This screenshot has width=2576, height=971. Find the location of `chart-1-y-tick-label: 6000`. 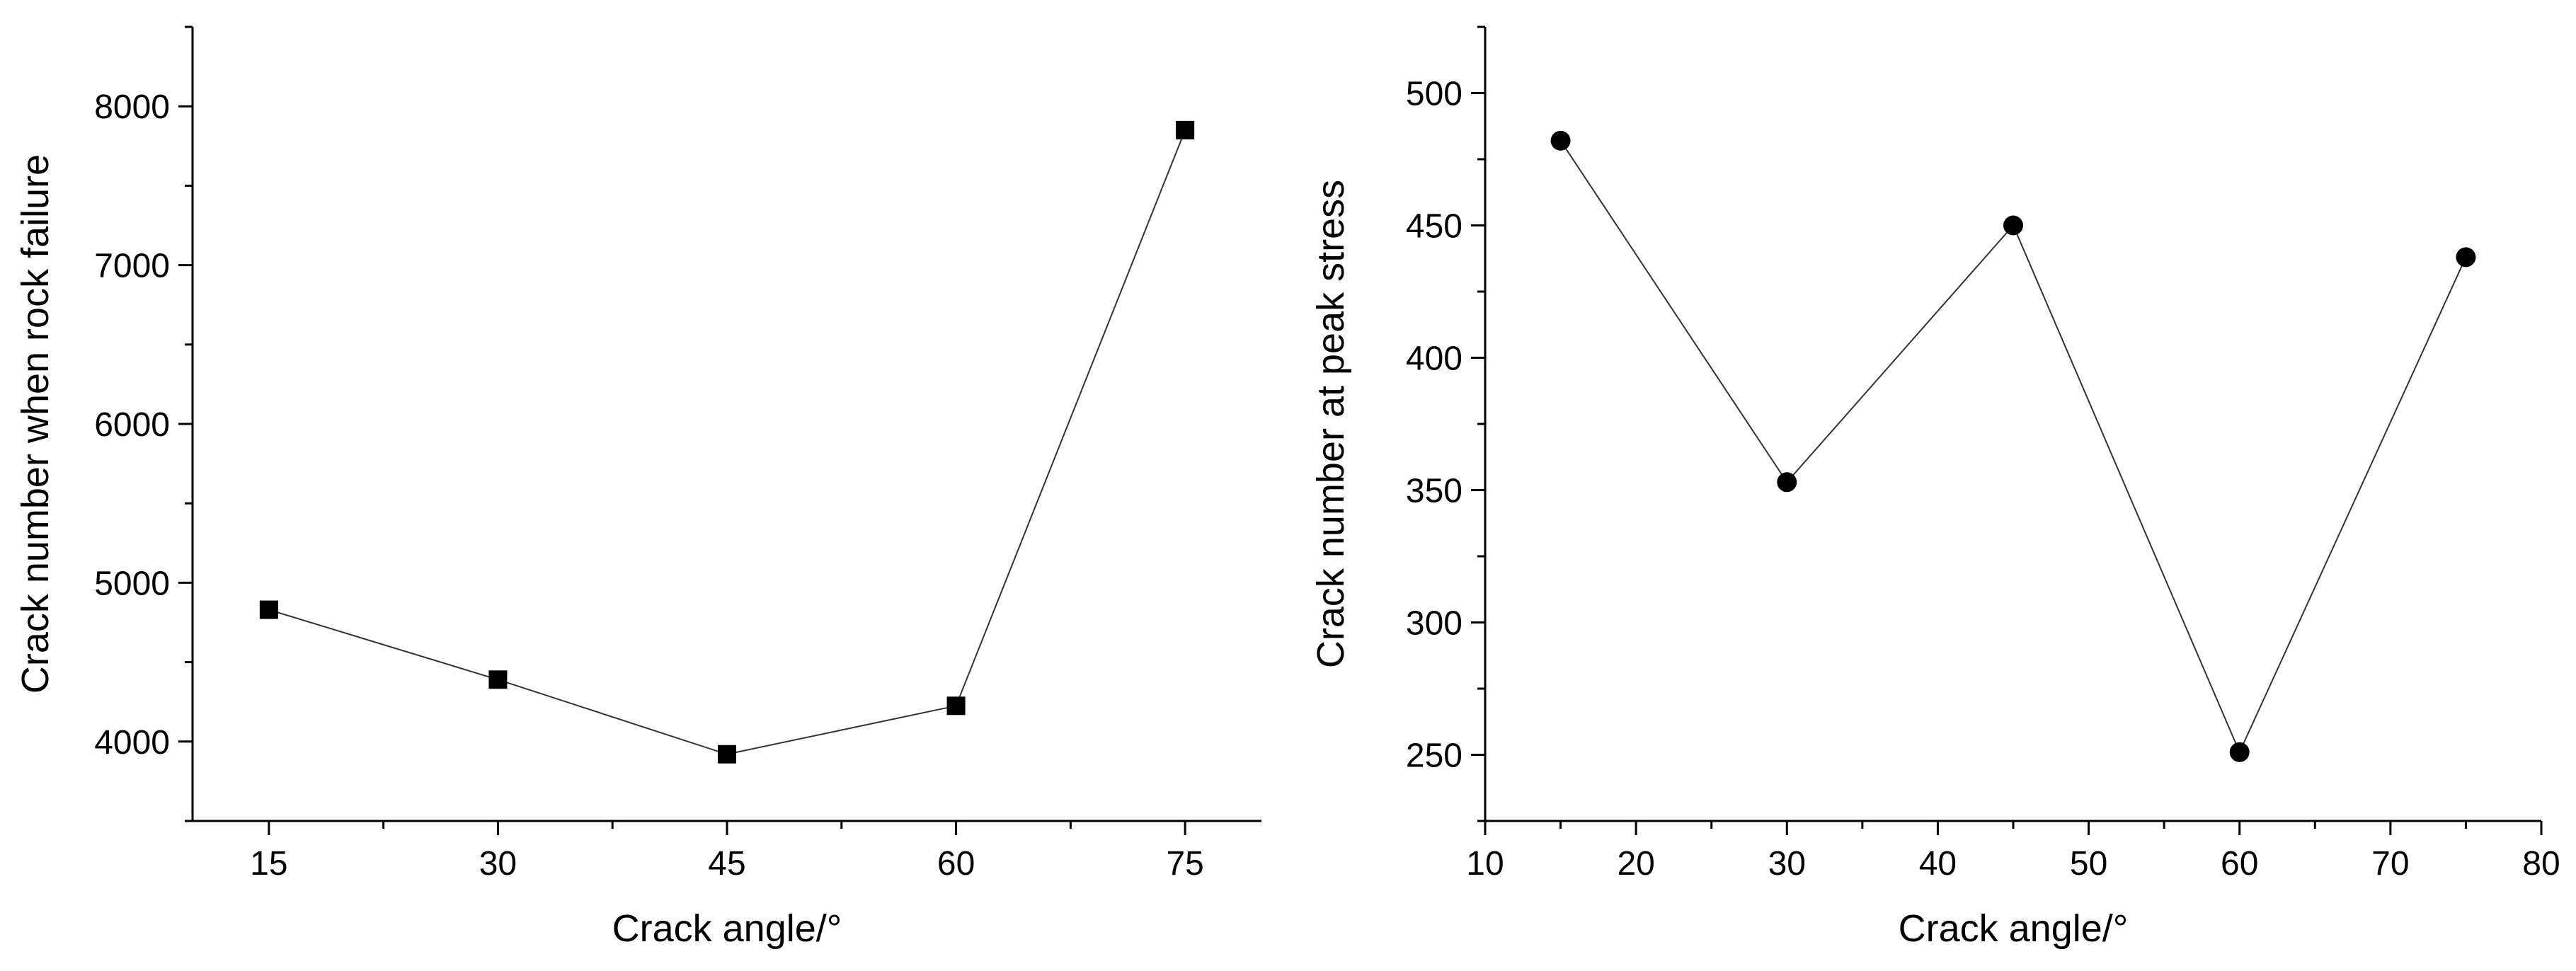

chart-1-y-tick-label: 6000 is located at coordinates (132, 425).